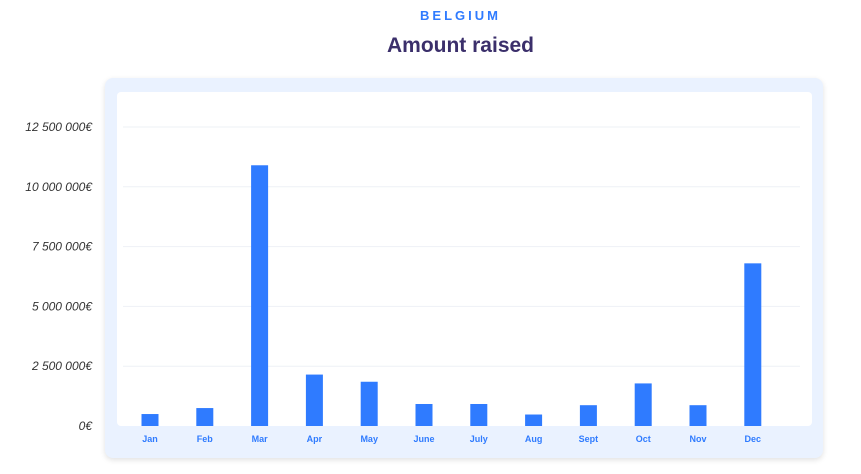 The width and height of the screenshot is (861, 474). Describe the element at coordinates (588, 415) in the screenshot. I see `bar-sept` at that location.